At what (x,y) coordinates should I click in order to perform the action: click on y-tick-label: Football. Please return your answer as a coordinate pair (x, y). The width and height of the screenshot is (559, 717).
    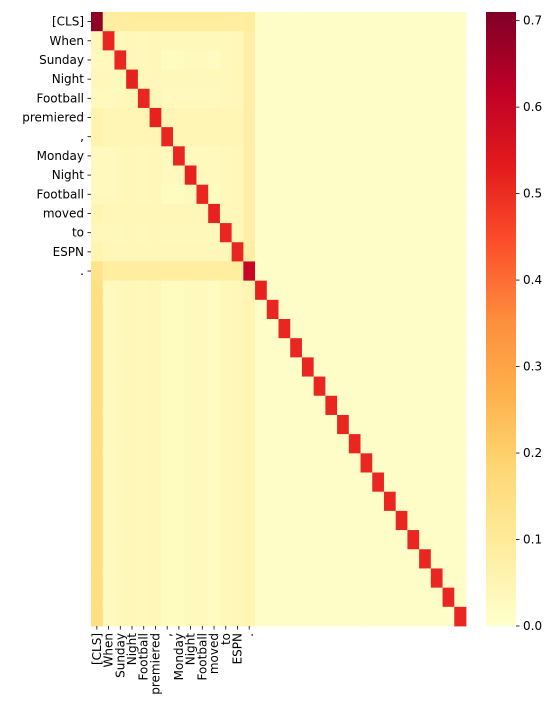
    Looking at the image, I should click on (60, 98).